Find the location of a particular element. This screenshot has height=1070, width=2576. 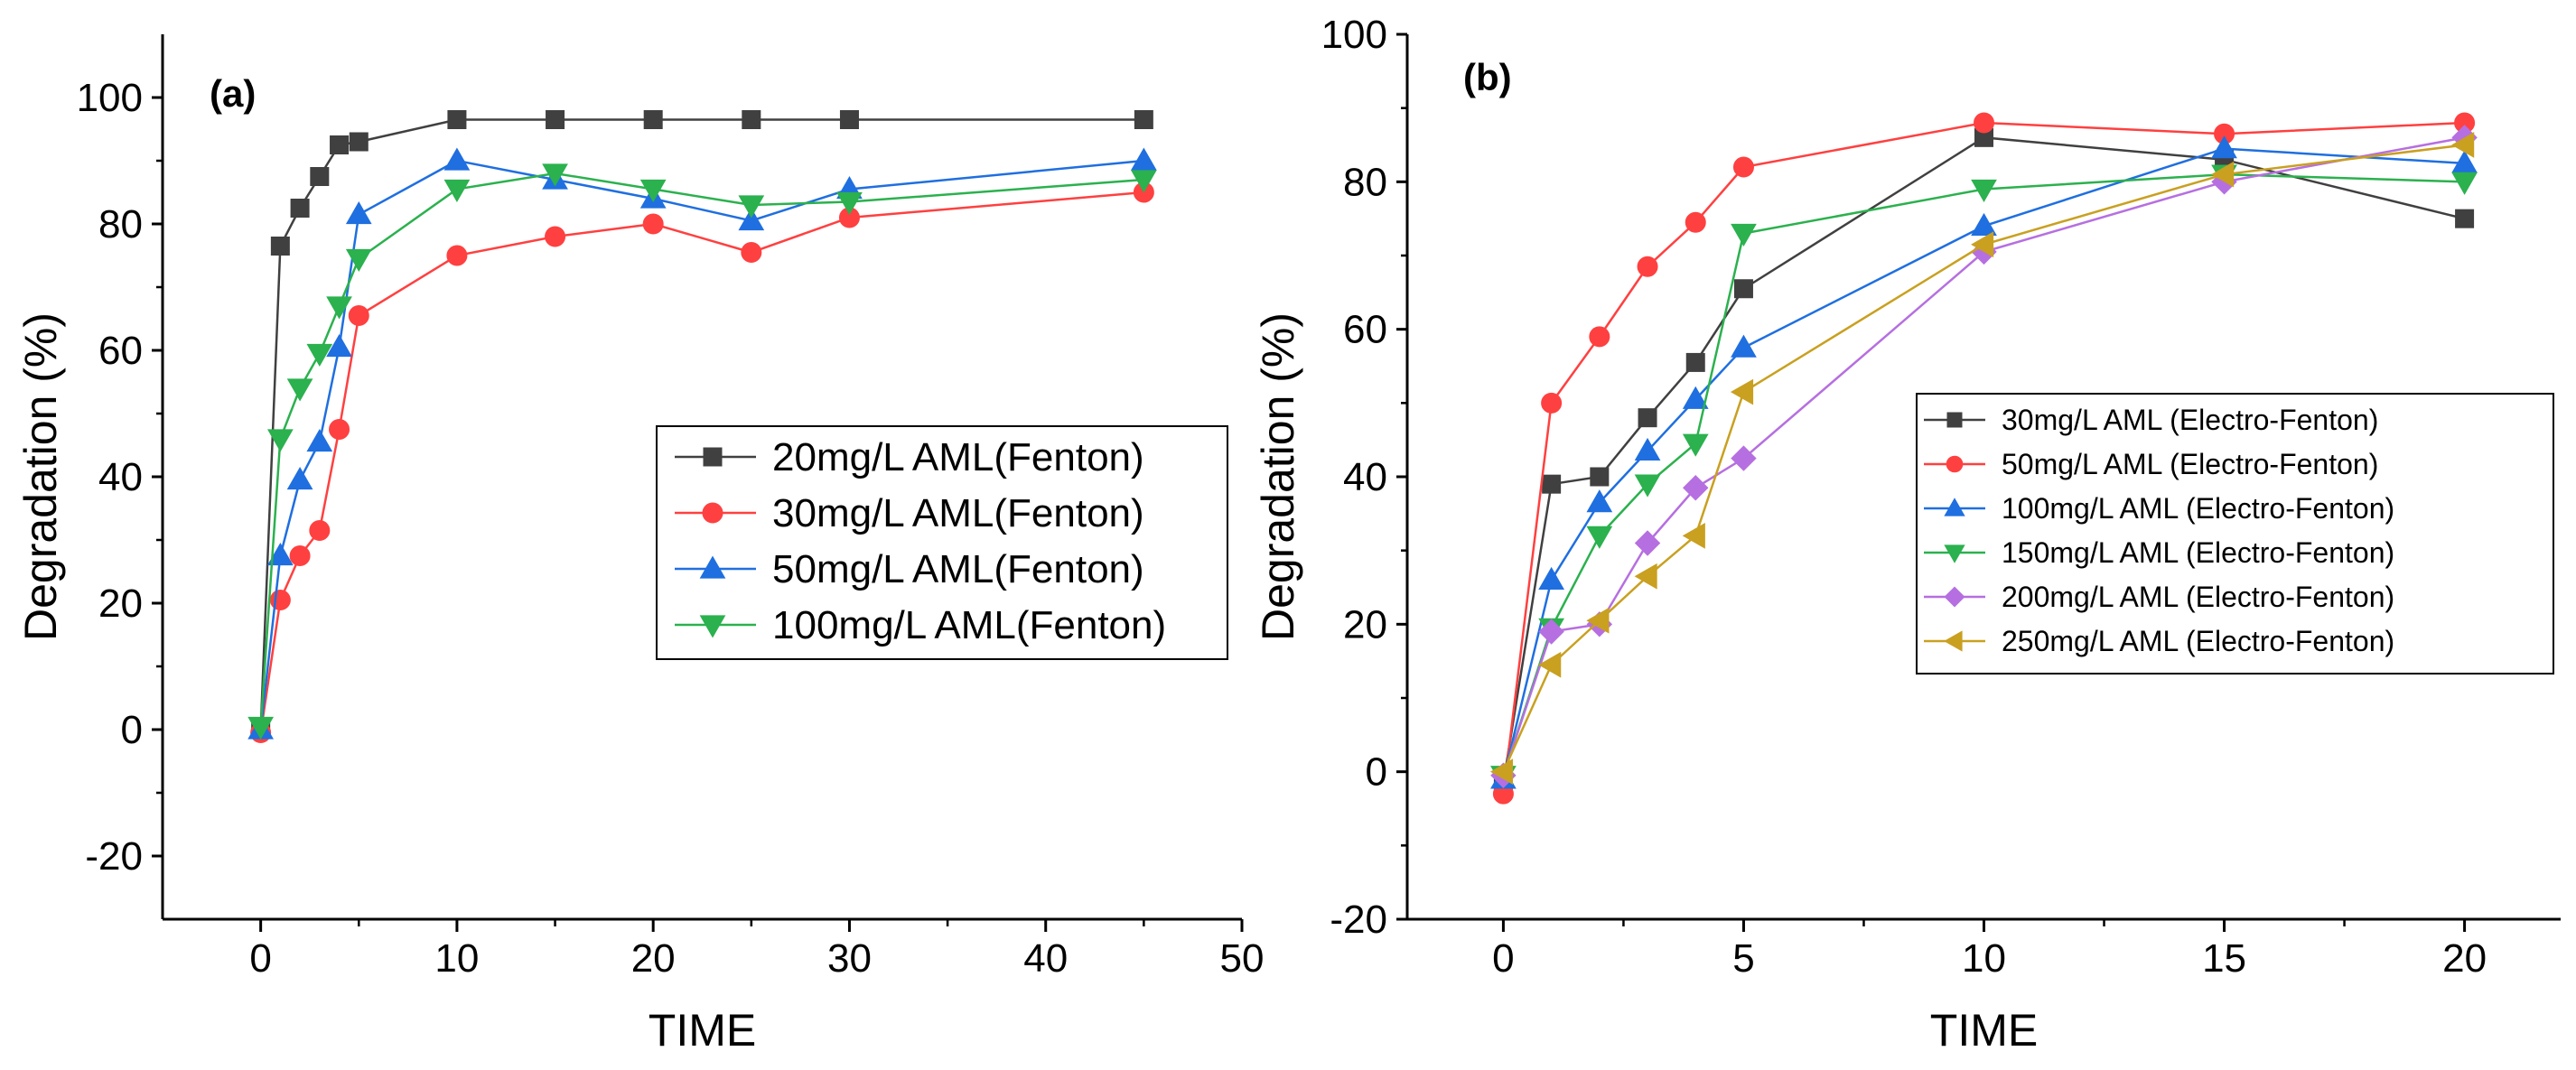

legend-item: 50mg/L AML (Electro-Fenton) is located at coordinates (2151, 464).